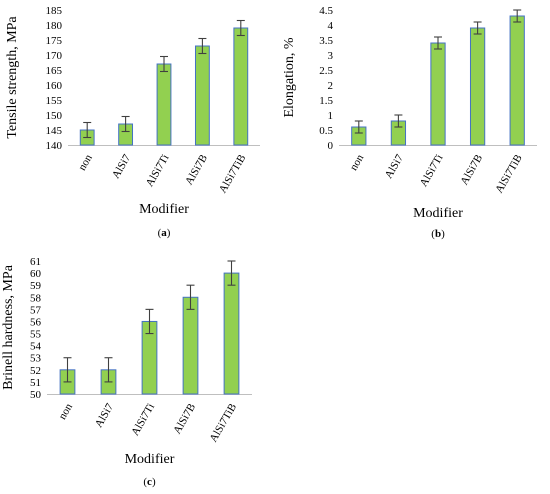 Image resolution: width=550 pixels, height=494 pixels. What do you see at coordinates (36, 274) in the screenshot?
I see `y-tick-label: 60` at bounding box center [36, 274].